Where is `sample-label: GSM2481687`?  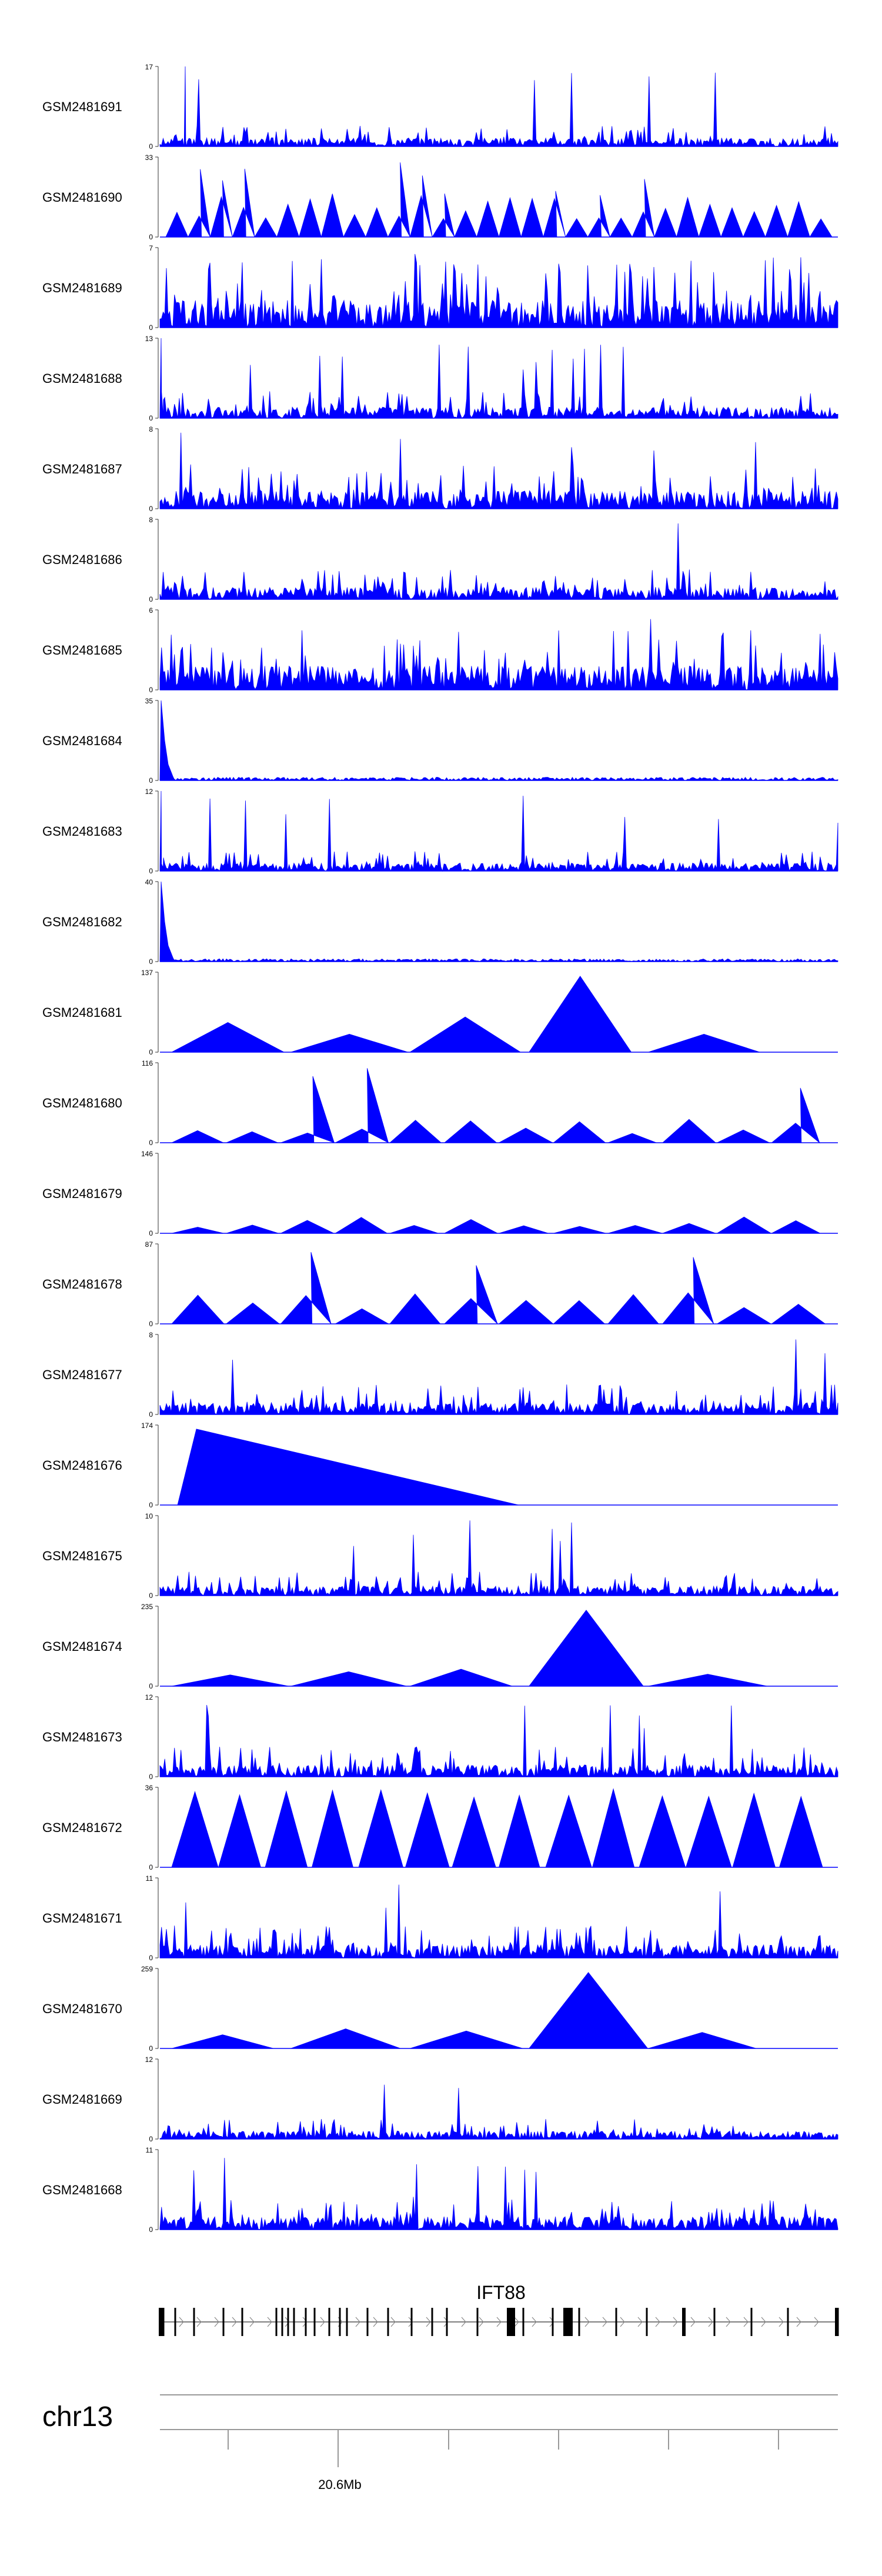
sample-label: GSM2481687 is located at coordinates (82, 469).